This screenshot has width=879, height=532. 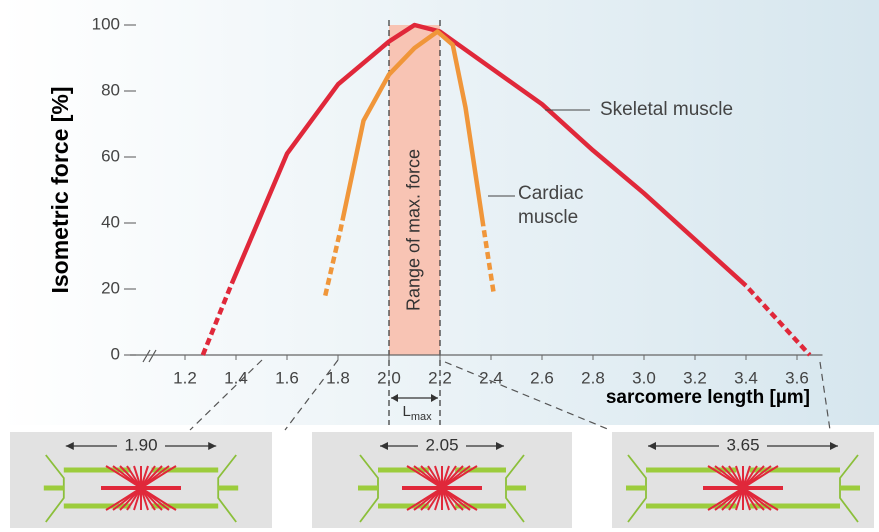 What do you see at coordinates (60, 189) in the screenshot?
I see `y-axis-label: Isometric force [%]` at bounding box center [60, 189].